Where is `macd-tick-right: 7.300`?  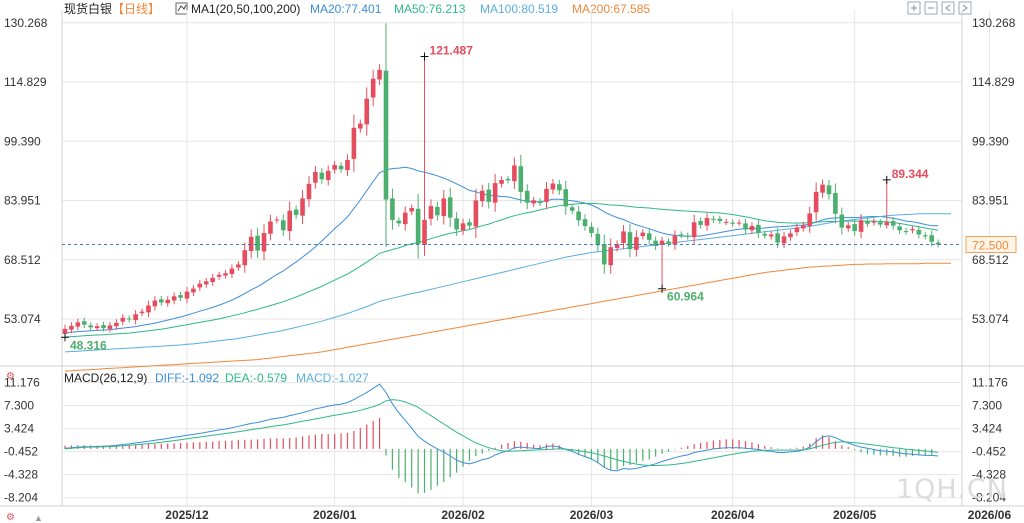
macd-tick-right: 7.300 is located at coordinates (987, 406).